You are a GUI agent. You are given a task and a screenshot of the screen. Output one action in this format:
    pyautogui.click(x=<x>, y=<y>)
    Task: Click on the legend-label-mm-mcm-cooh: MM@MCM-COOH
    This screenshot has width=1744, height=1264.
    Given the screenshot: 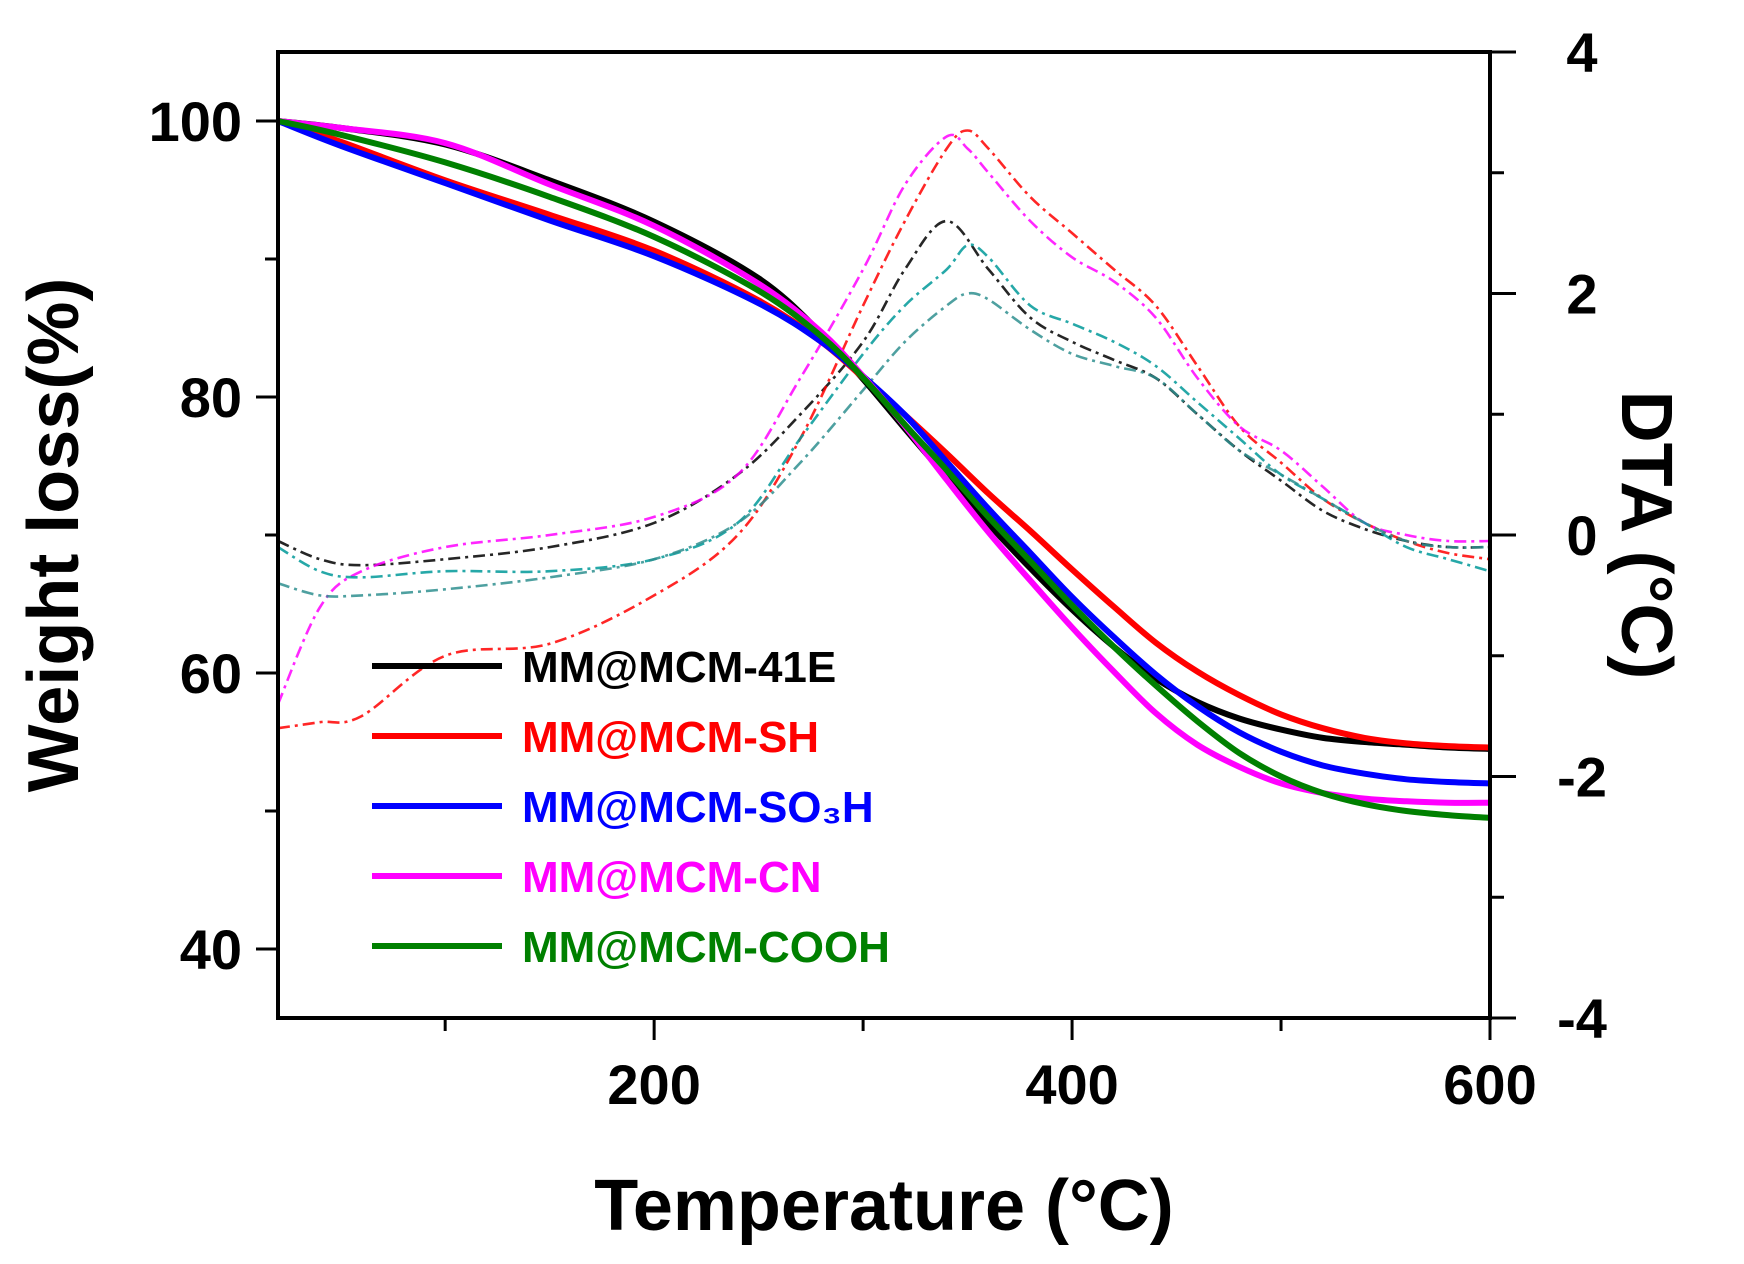 What is the action you would take?
    pyautogui.click(x=706, y=947)
    